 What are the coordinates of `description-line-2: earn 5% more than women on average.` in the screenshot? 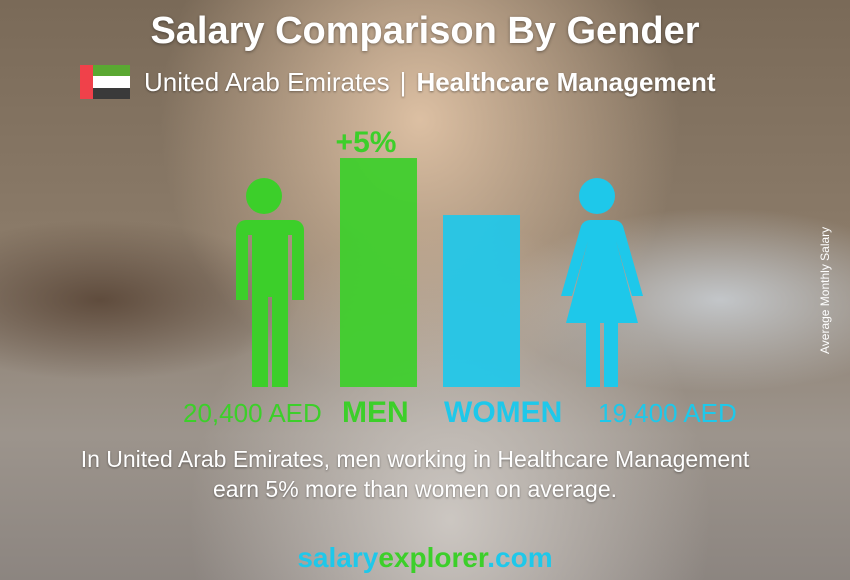 It's located at (415, 489).